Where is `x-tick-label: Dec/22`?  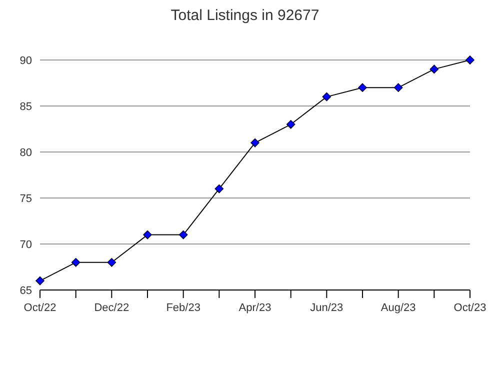 x-tick-label: Dec/22 is located at coordinates (112, 308).